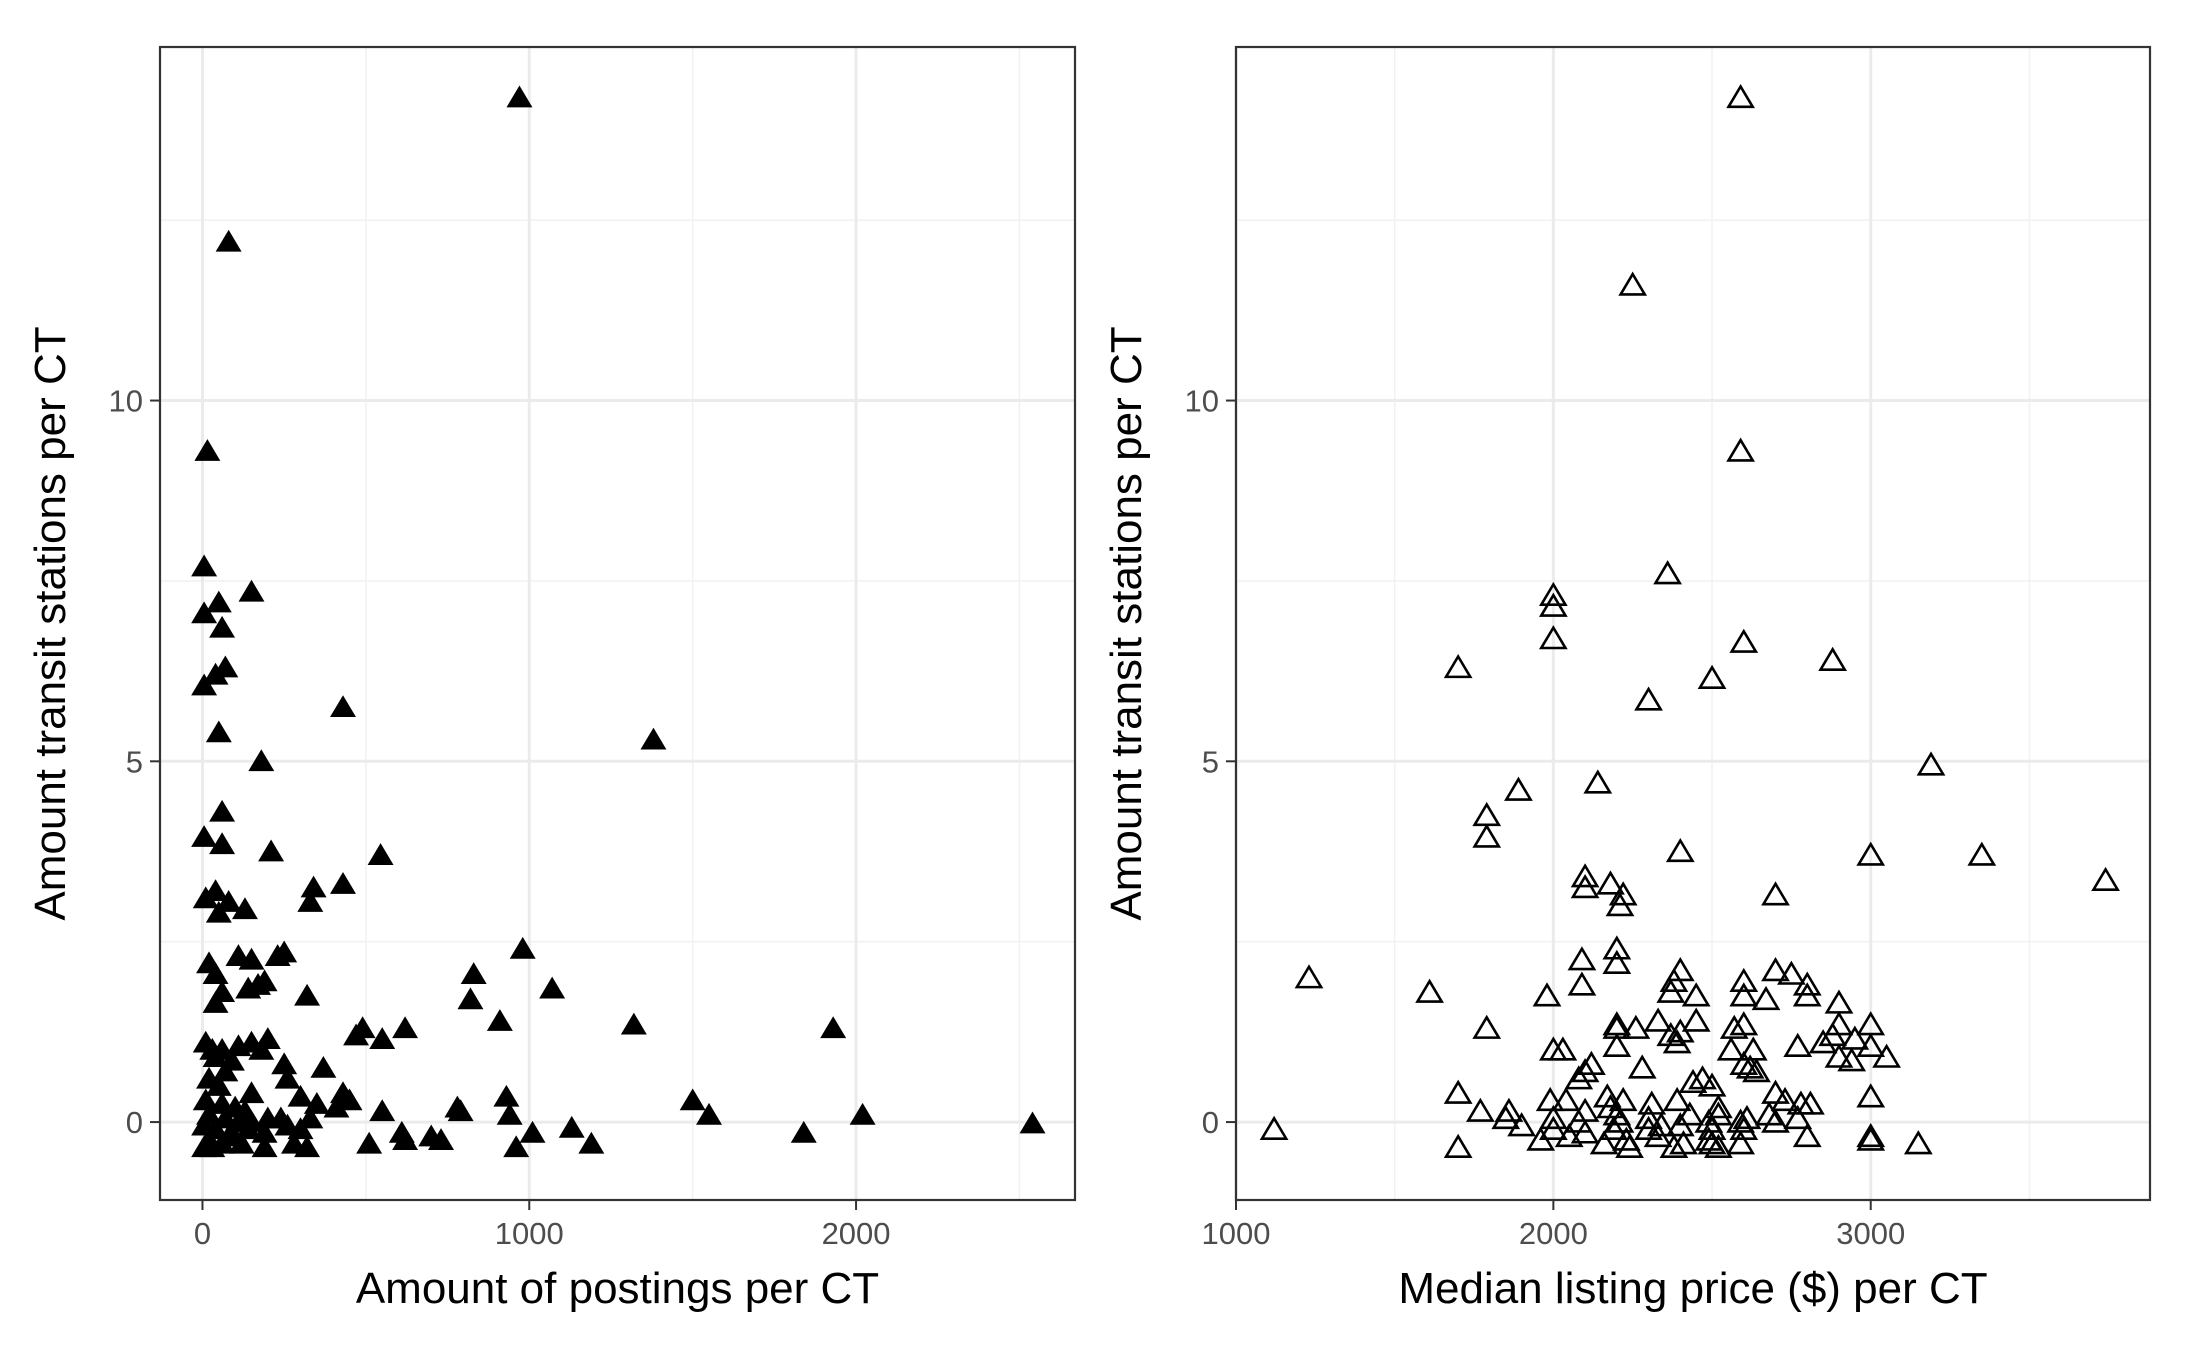  Describe the element at coordinates (50, 623) in the screenshot. I see `left-y-axis-title: Amount transit stations per CT` at that location.